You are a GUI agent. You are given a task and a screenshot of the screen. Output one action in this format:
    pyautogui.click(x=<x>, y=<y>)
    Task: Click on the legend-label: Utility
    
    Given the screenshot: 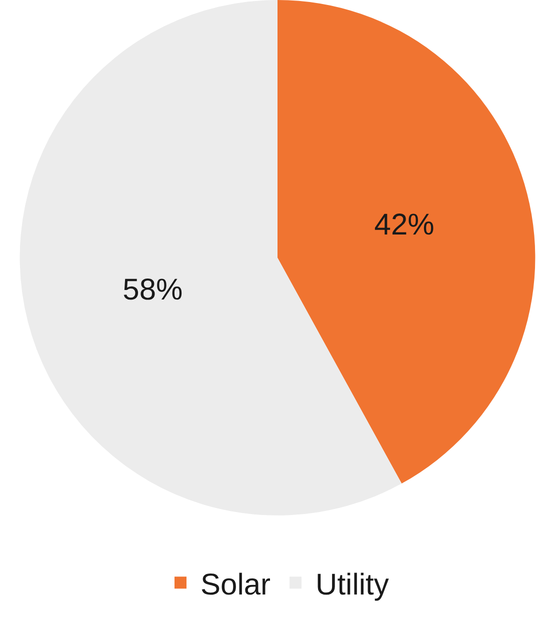 What is the action you would take?
    pyautogui.click(x=352, y=585)
    